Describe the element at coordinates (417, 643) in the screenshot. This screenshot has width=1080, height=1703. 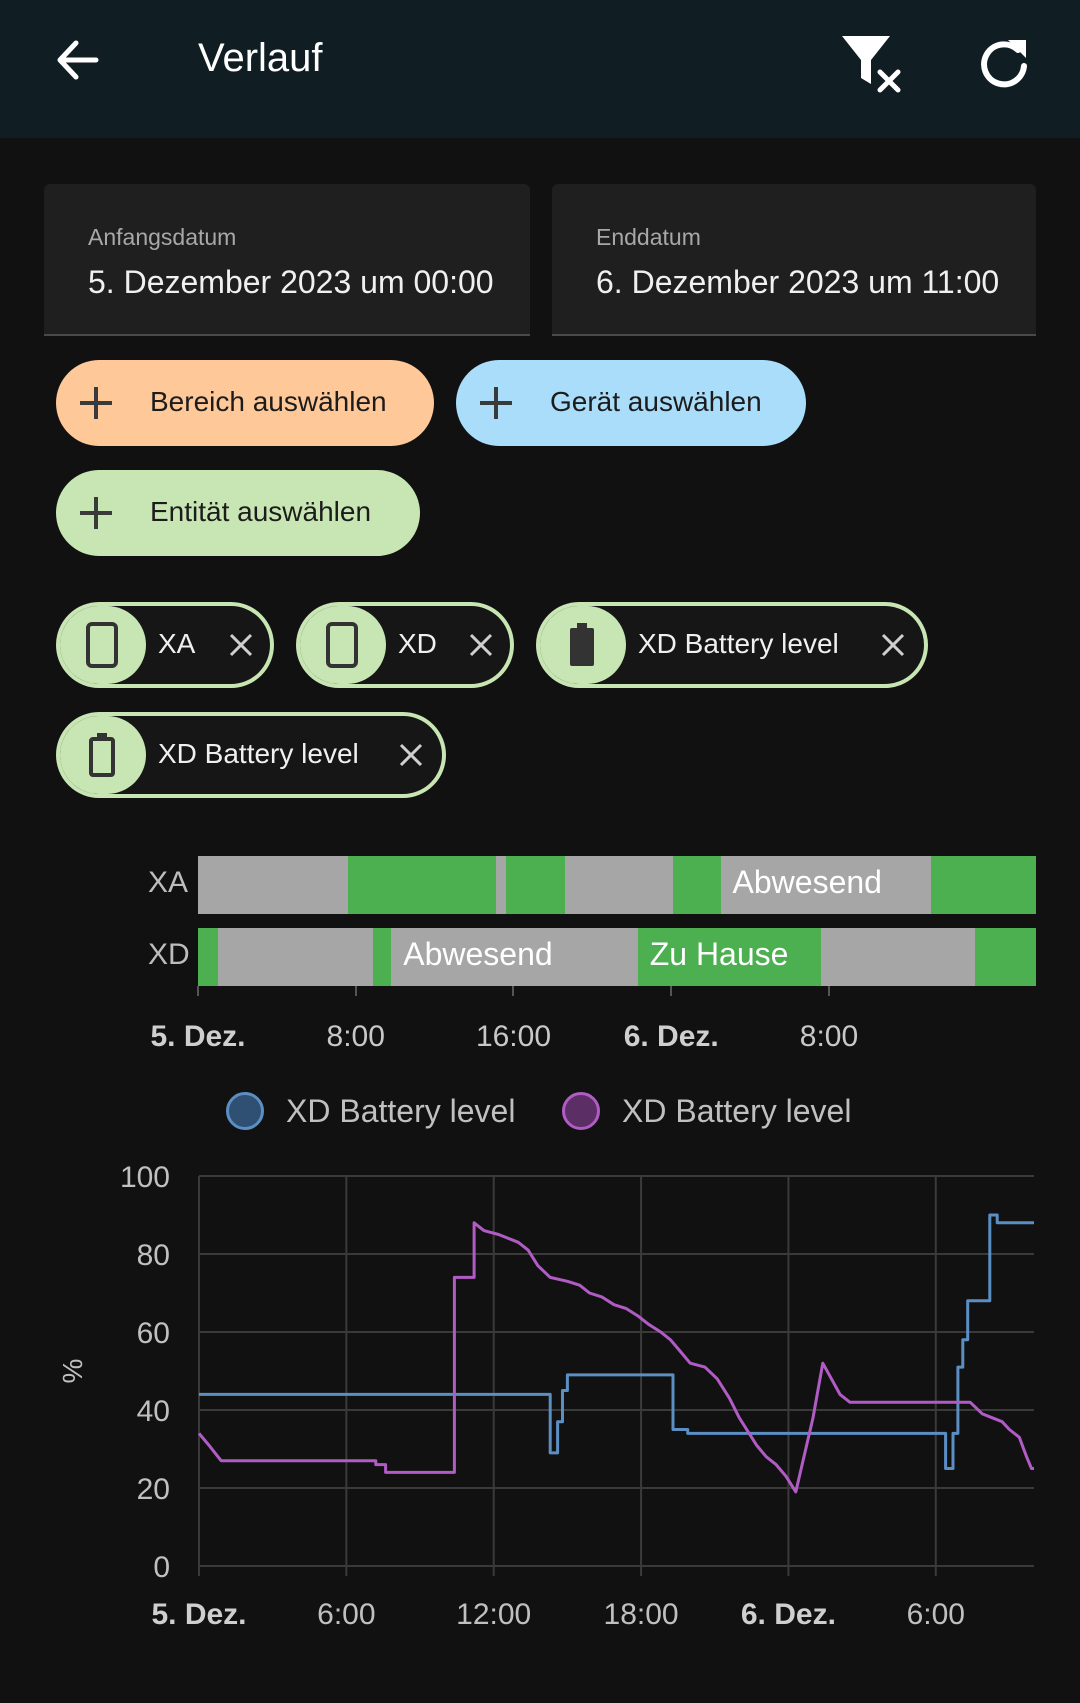
I see `chip-label: XD` at that location.